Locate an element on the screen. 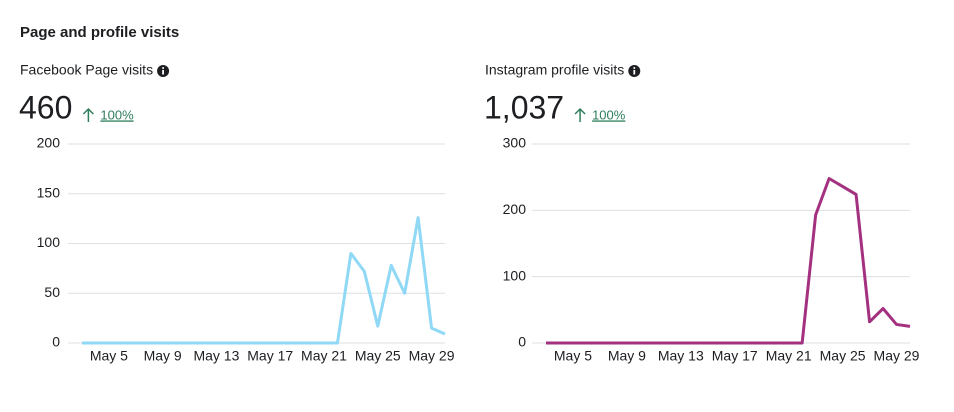 The image size is (954, 412). line-series is located at coordinates (264, 280).